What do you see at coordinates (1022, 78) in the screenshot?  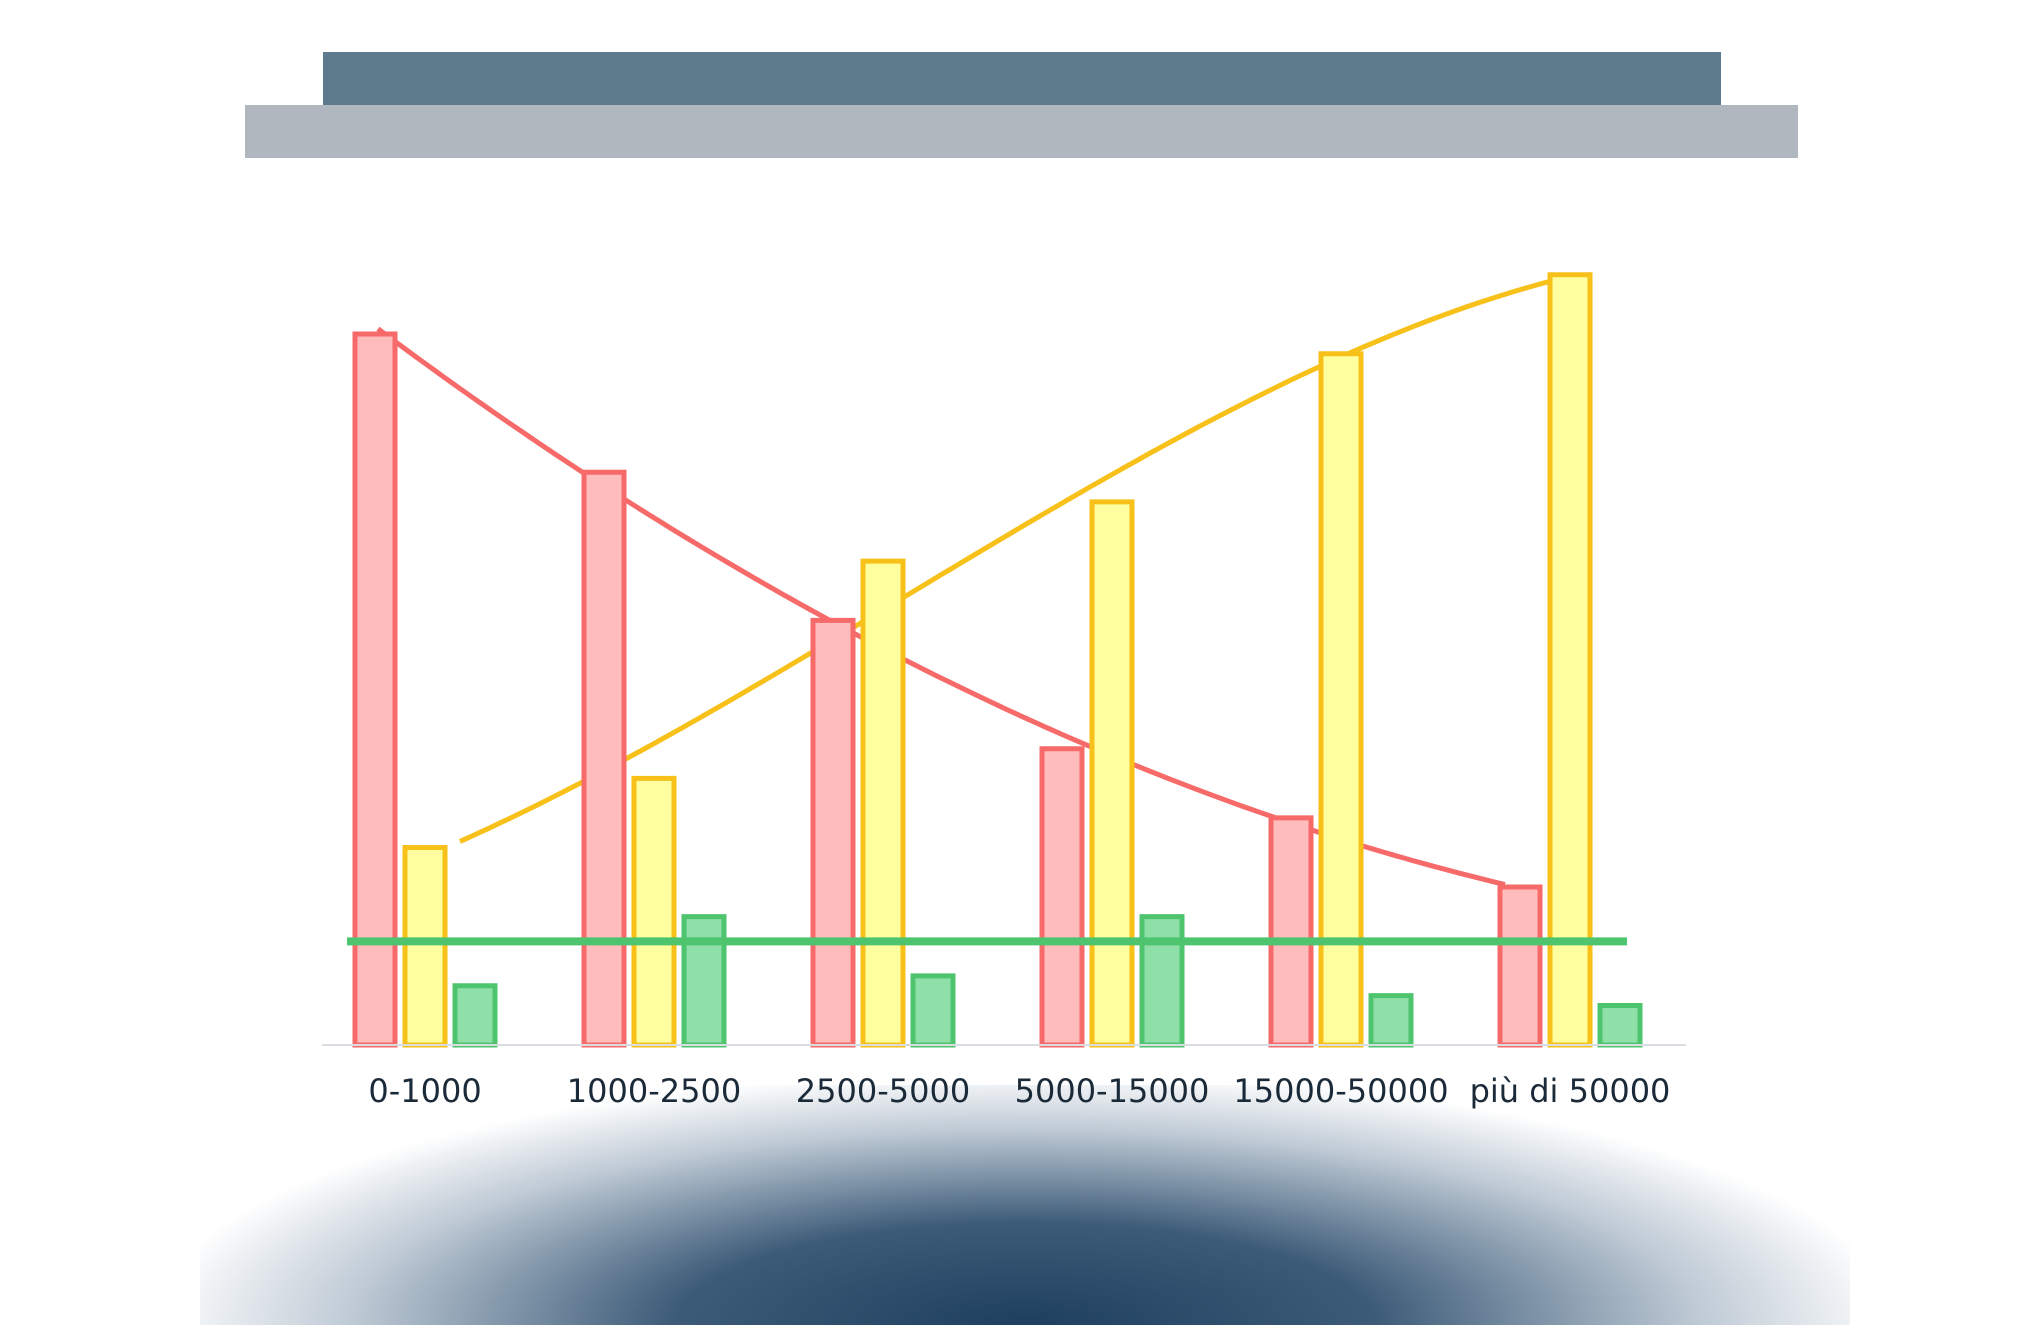 I see `header-banner-top` at bounding box center [1022, 78].